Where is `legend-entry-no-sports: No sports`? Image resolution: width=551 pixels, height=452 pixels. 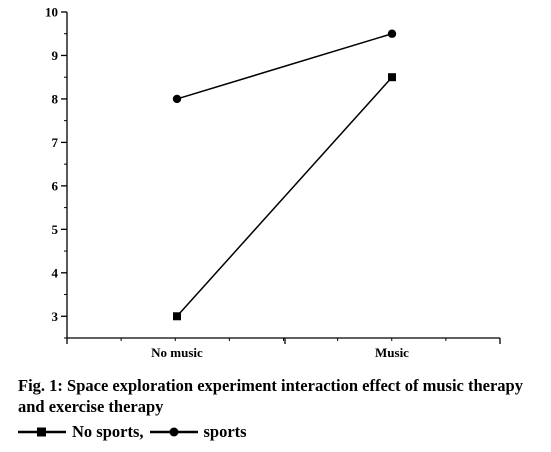 legend-entry-no-sports: No sports is located at coordinates (78, 432).